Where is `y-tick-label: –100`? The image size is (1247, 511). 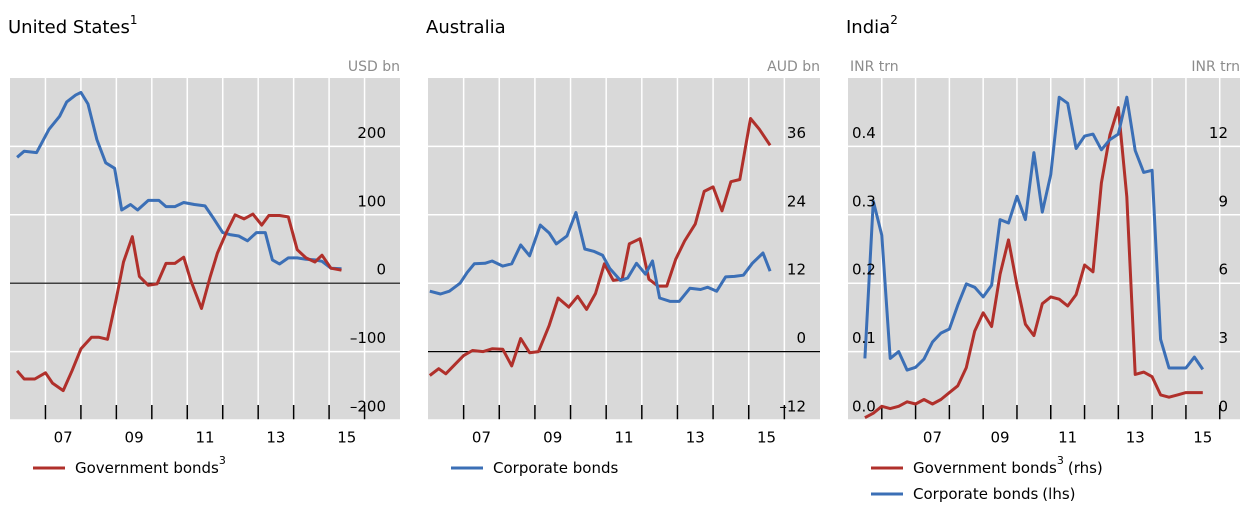
y-tick-label: –100 is located at coordinates (368, 338).